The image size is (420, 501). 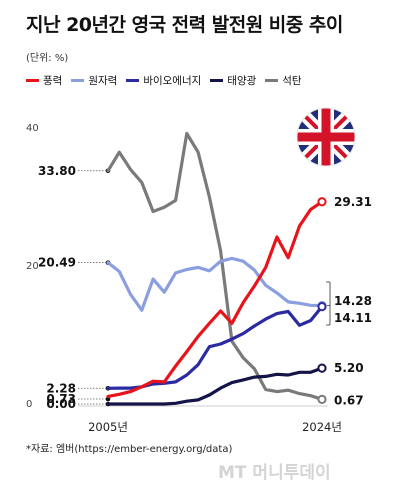 I want to click on watermark: MT 머니투데이, so click(x=274, y=473).